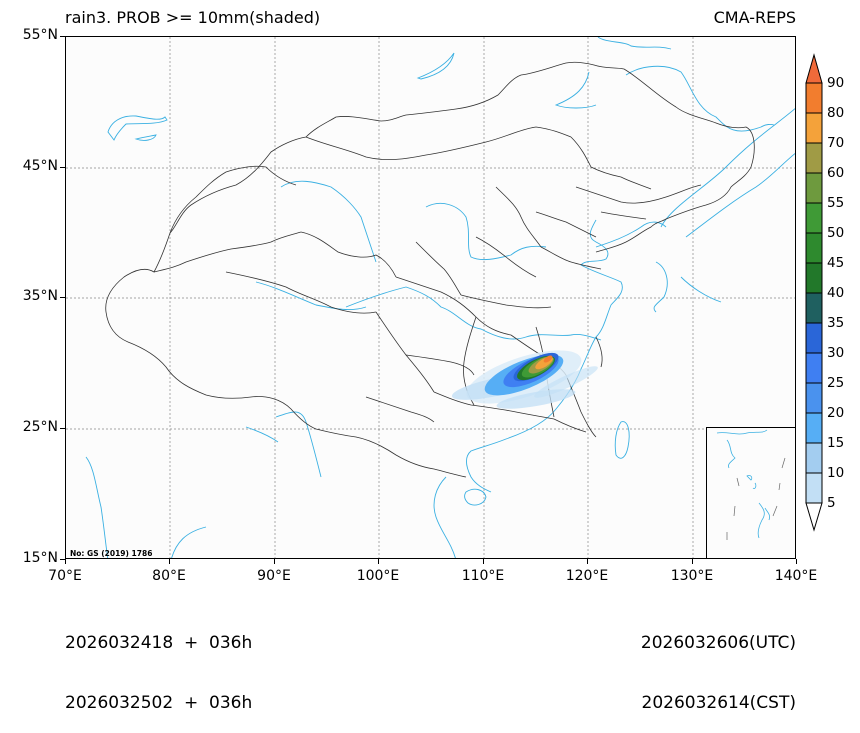  What do you see at coordinates (836, 173) in the screenshot?
I see `colorbar-label-60: 60` at bounding box center [836, 173].